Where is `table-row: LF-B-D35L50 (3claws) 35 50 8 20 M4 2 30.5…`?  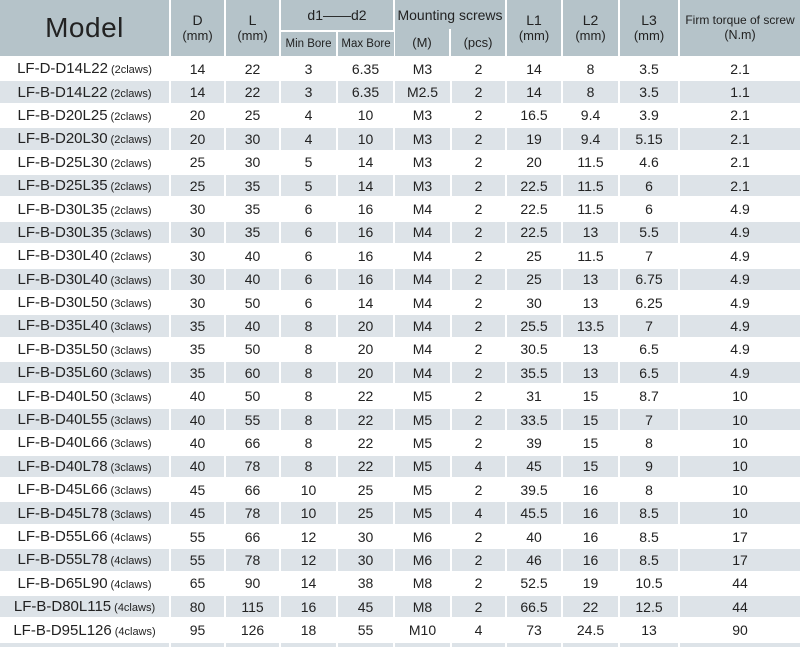
table-row: LF-B-D35L50 (3claws) 35 50 8 20 M4 2 30.5… is located at coordinates (400, 350).